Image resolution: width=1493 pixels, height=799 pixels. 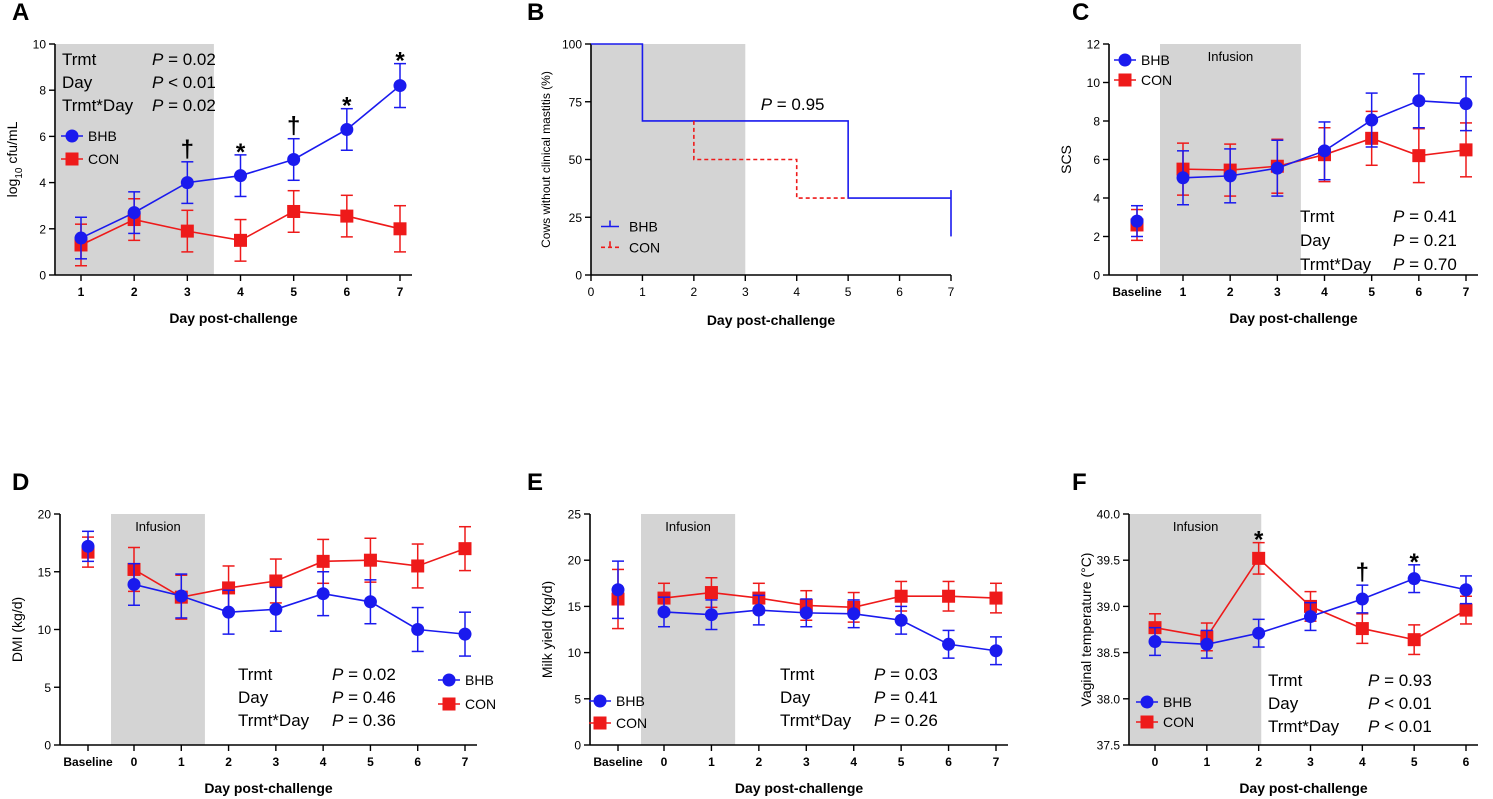 I want to click on stat-p-value: = 0.70, so click(x=1430, y=264).